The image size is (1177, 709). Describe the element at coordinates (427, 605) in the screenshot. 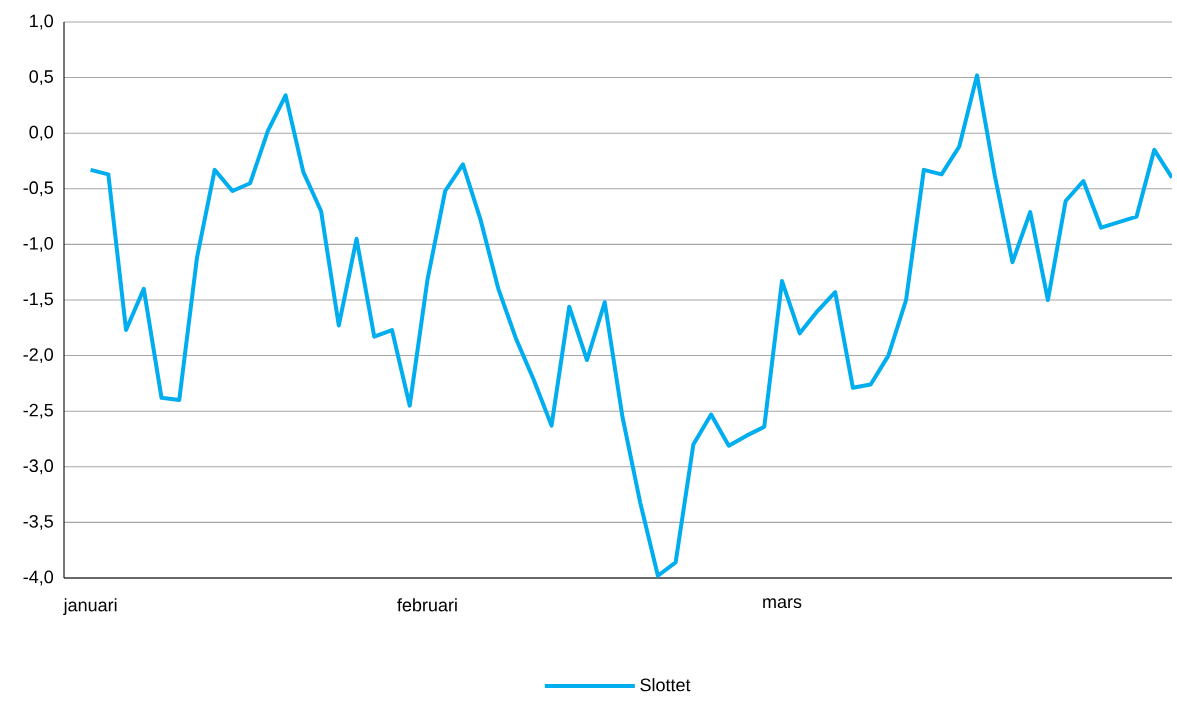

I see `x-tick-label: februari` at that location.